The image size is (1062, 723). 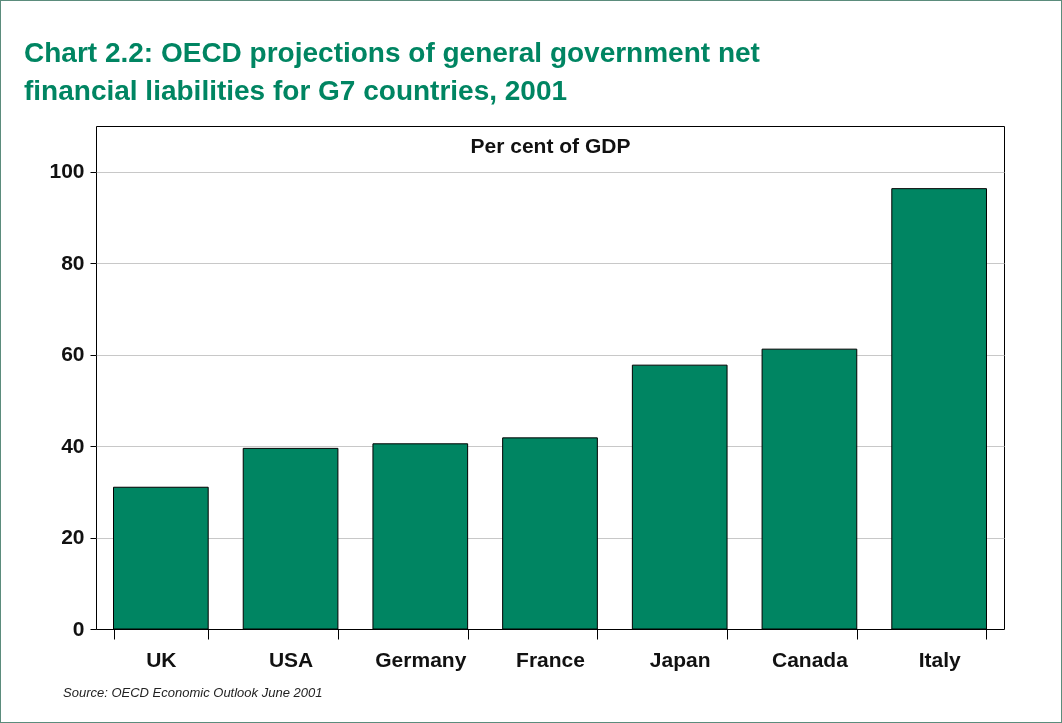 What do you see at coordinates (939, 659) in the screenshot?
I see `x-tick-label: Italy` at bounding box center [939, 659].